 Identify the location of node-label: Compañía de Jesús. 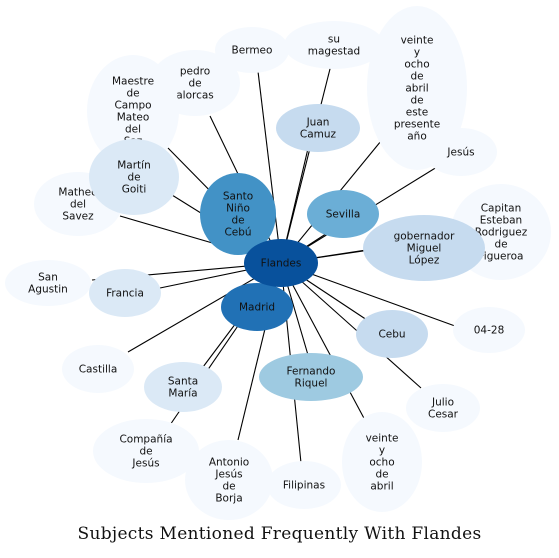
(145, 452).